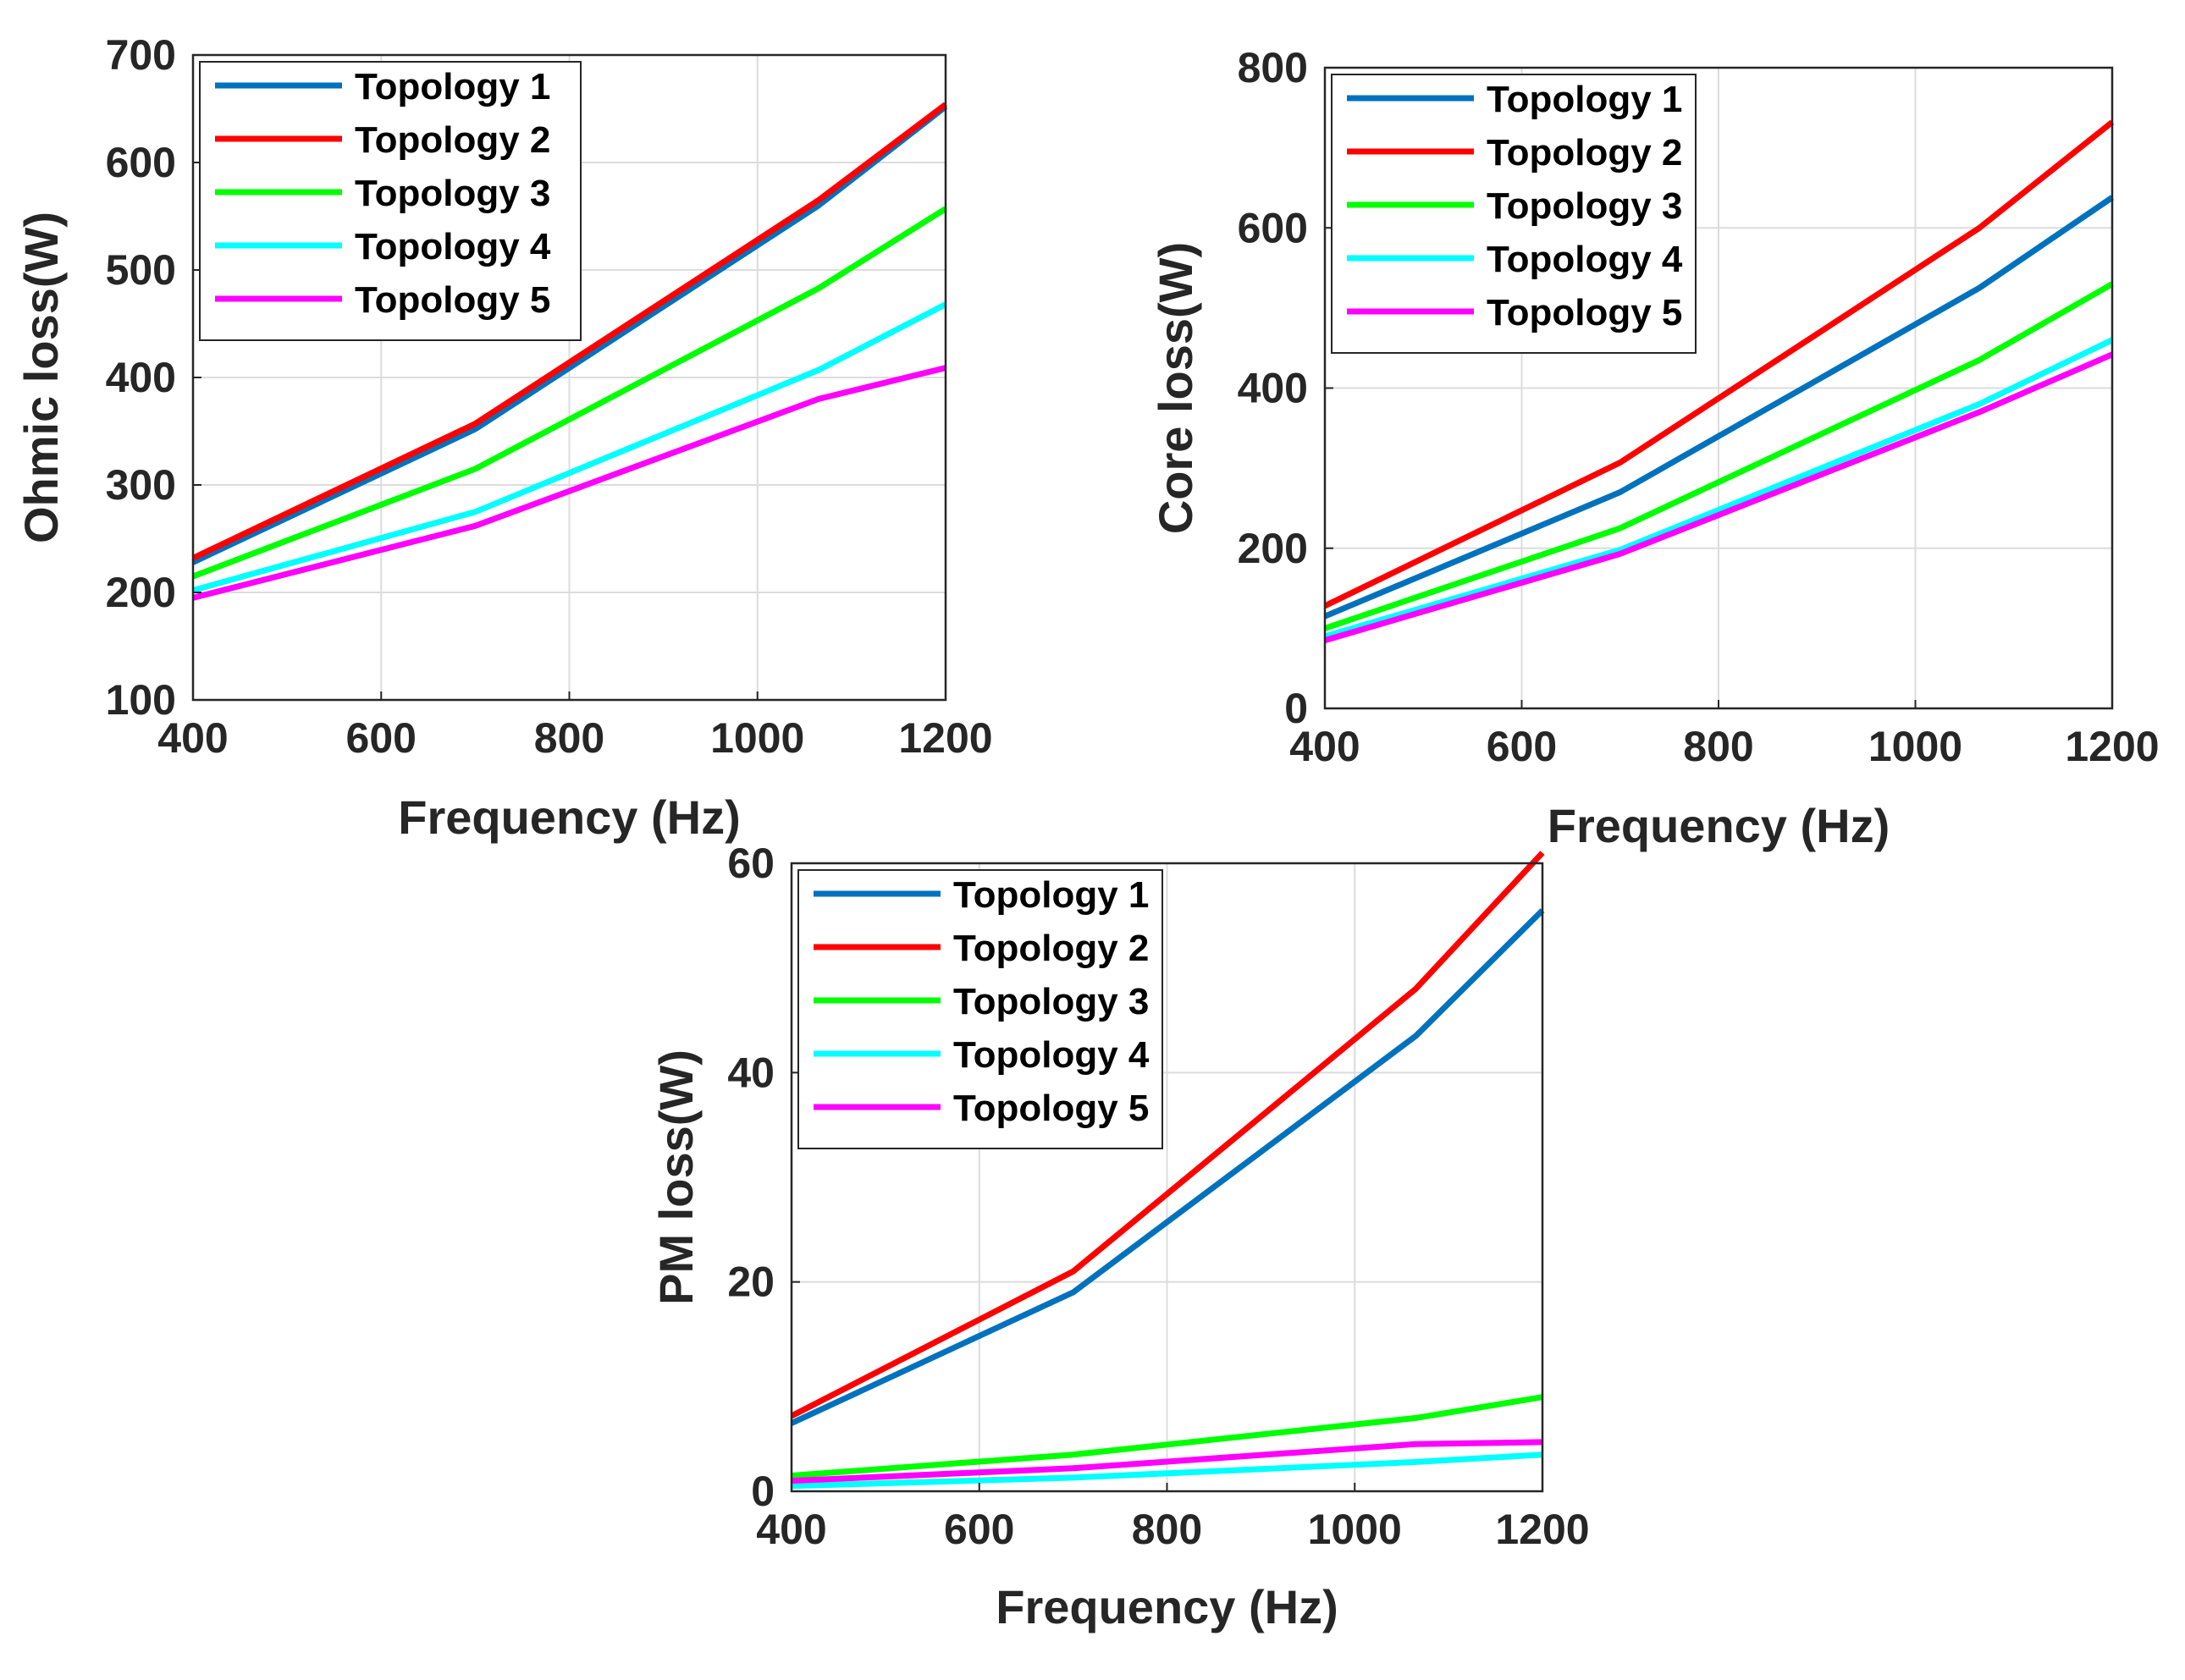 This screenshot has height=1680, width=2185. Describe the element at coordinates (141, 55) in the screenshot. I see `y-tick-label: 700` at that location.